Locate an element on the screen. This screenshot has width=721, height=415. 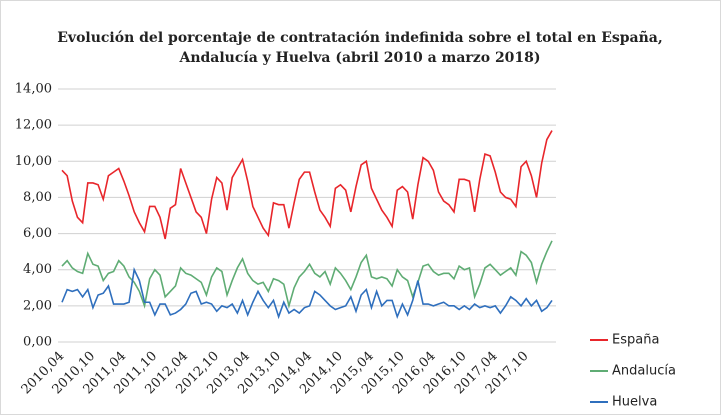
y-tick-label: 4,00 is located at coordinates (37, 269).